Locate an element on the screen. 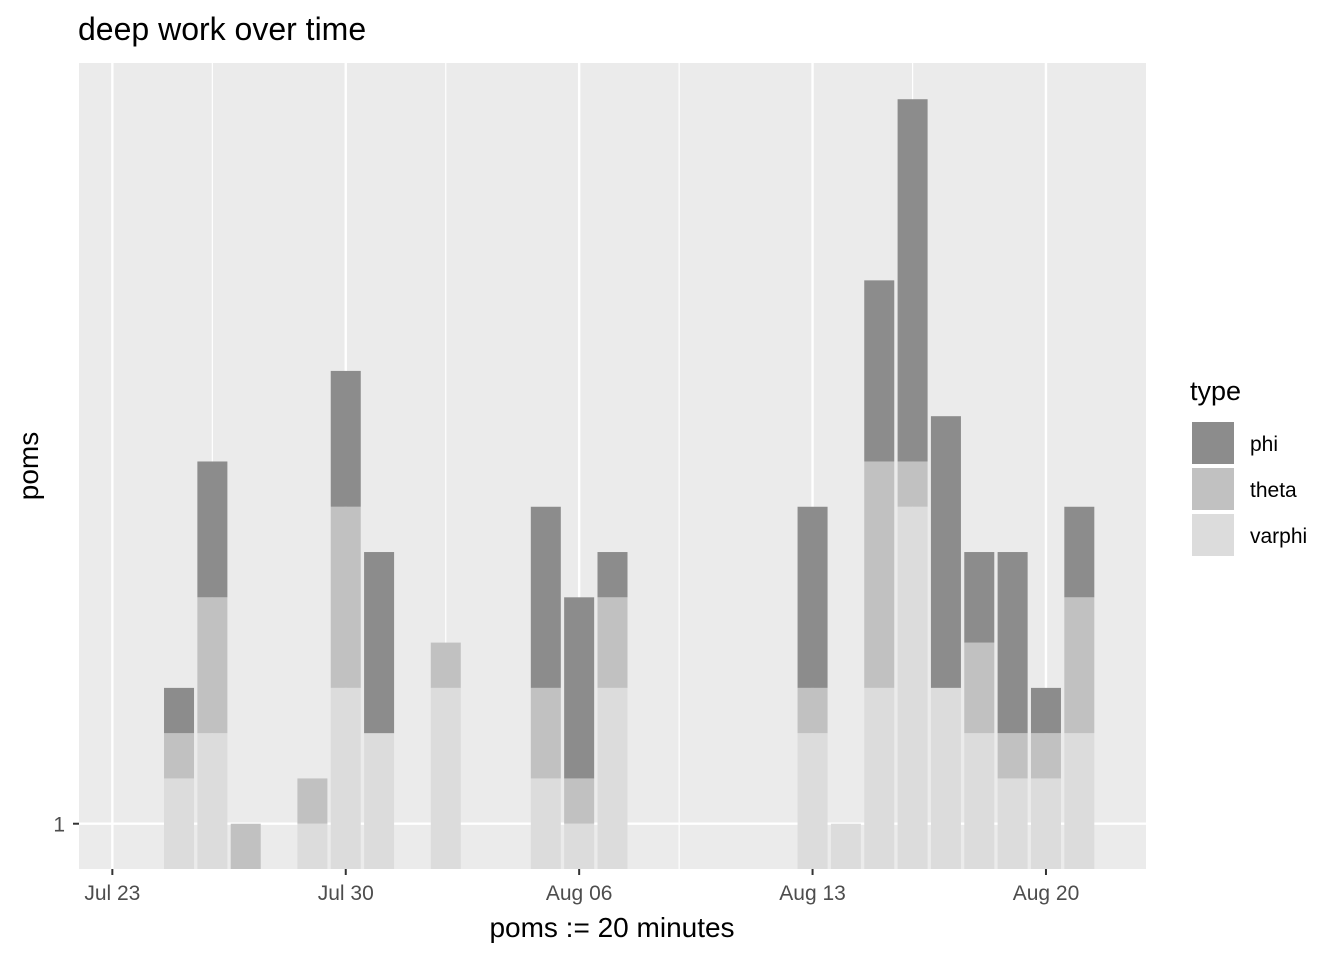 The image size is (1344, 960). legend-label-varphi: varphi is located at coordinates (1278, 536).